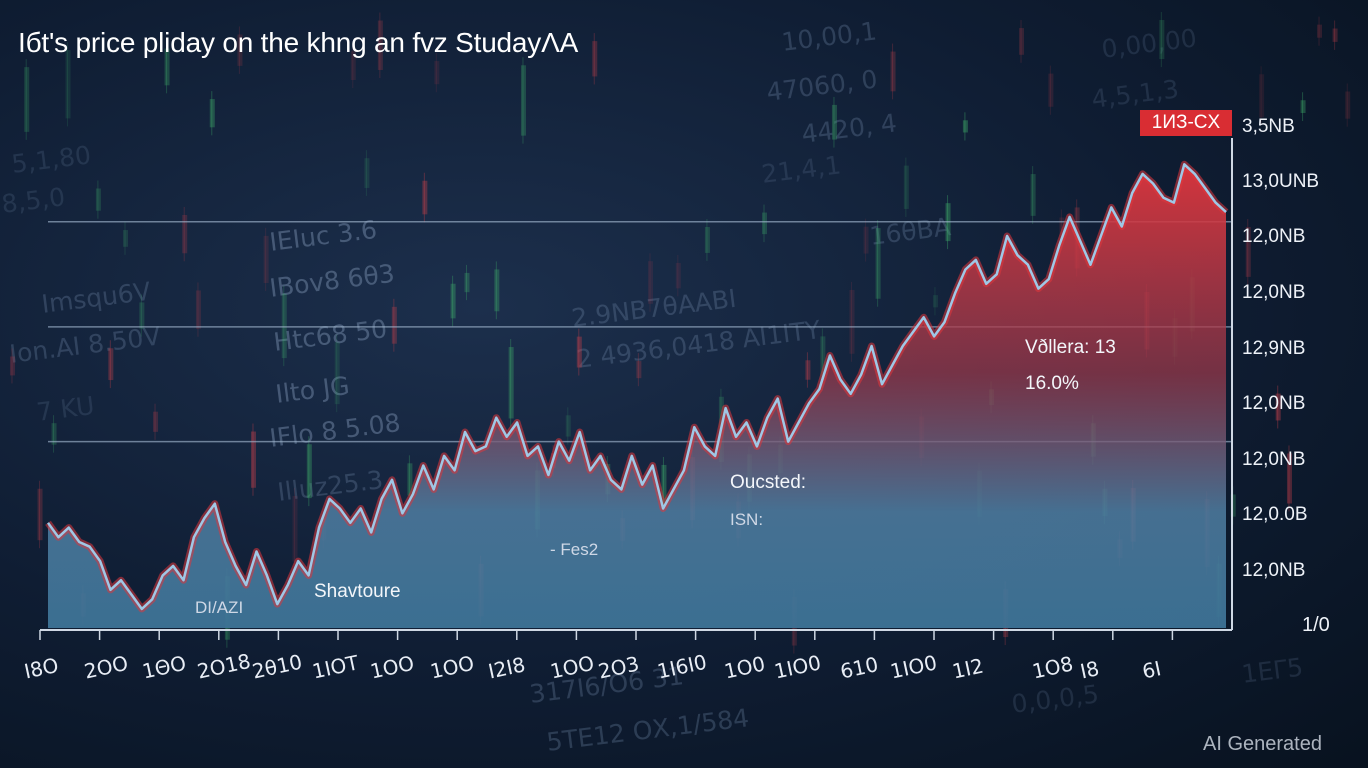 The image size is (1368, 768). Describe the element at coordinates (1268, 126) in the screenshot. I see `y-tick-label: 3,5ΝΒ` at that location.